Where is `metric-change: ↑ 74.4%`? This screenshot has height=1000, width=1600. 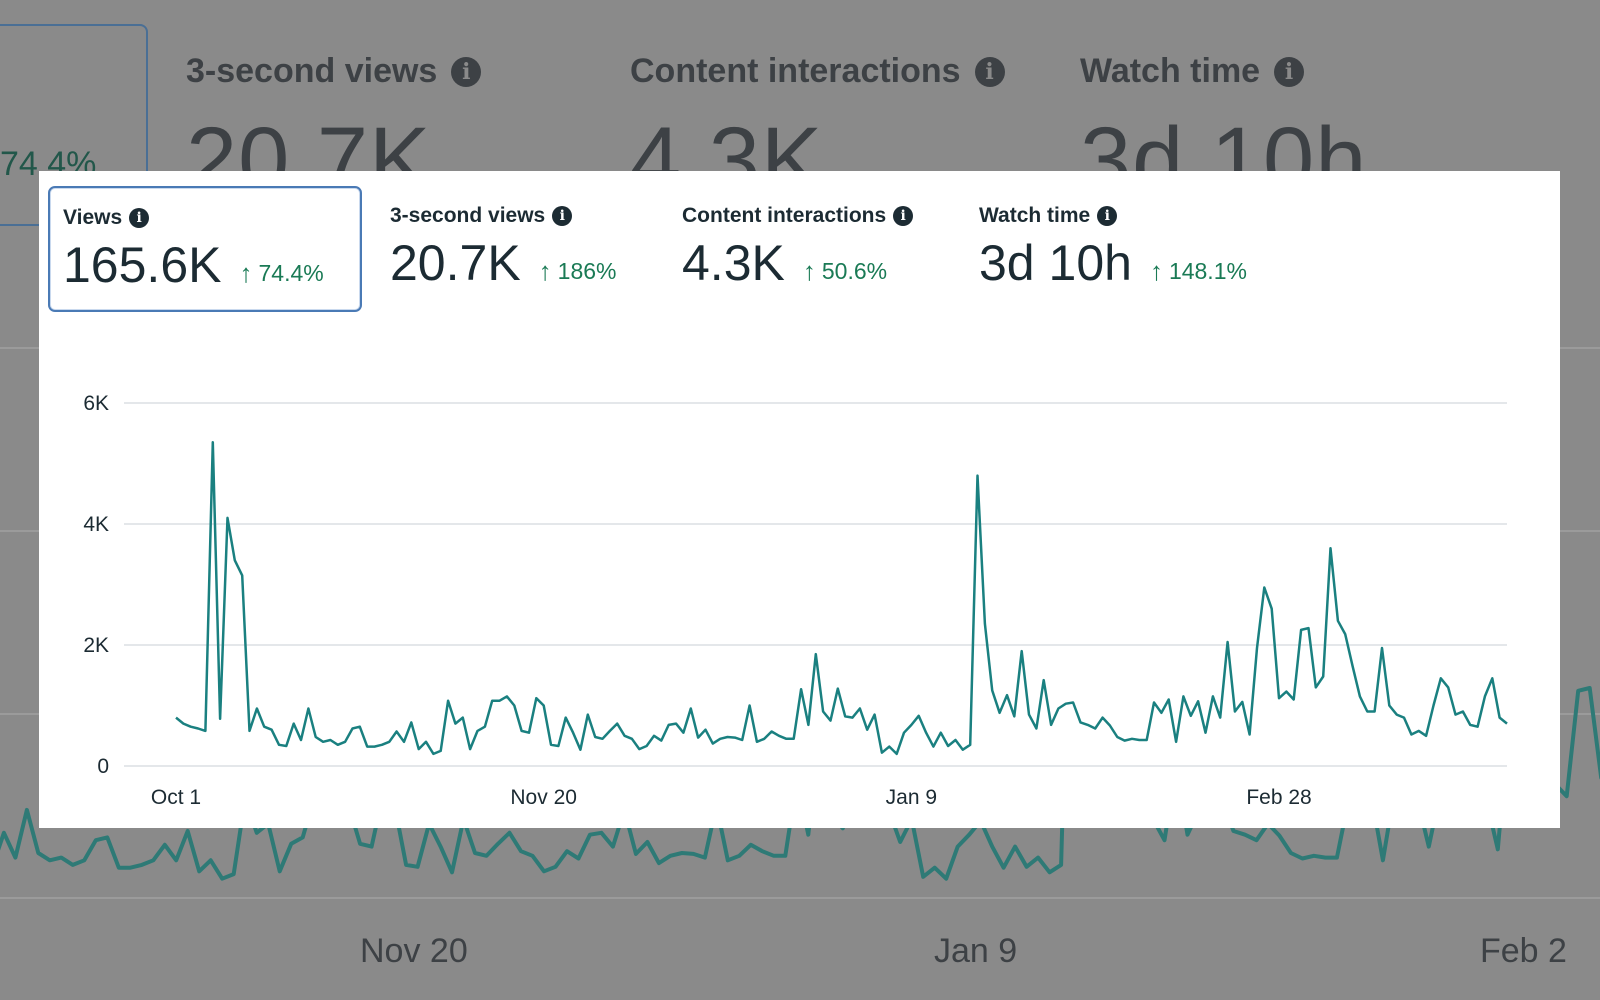
metric-change: ↑ 74.4% is located at coordinates (281, 273).